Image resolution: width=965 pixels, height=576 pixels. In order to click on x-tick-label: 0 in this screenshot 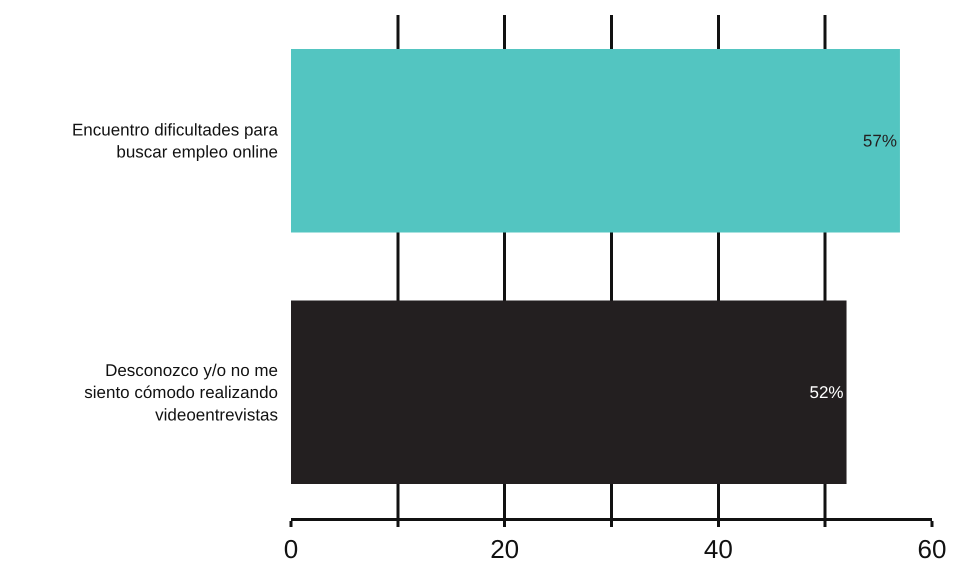, I will do `click(291, 549)`.